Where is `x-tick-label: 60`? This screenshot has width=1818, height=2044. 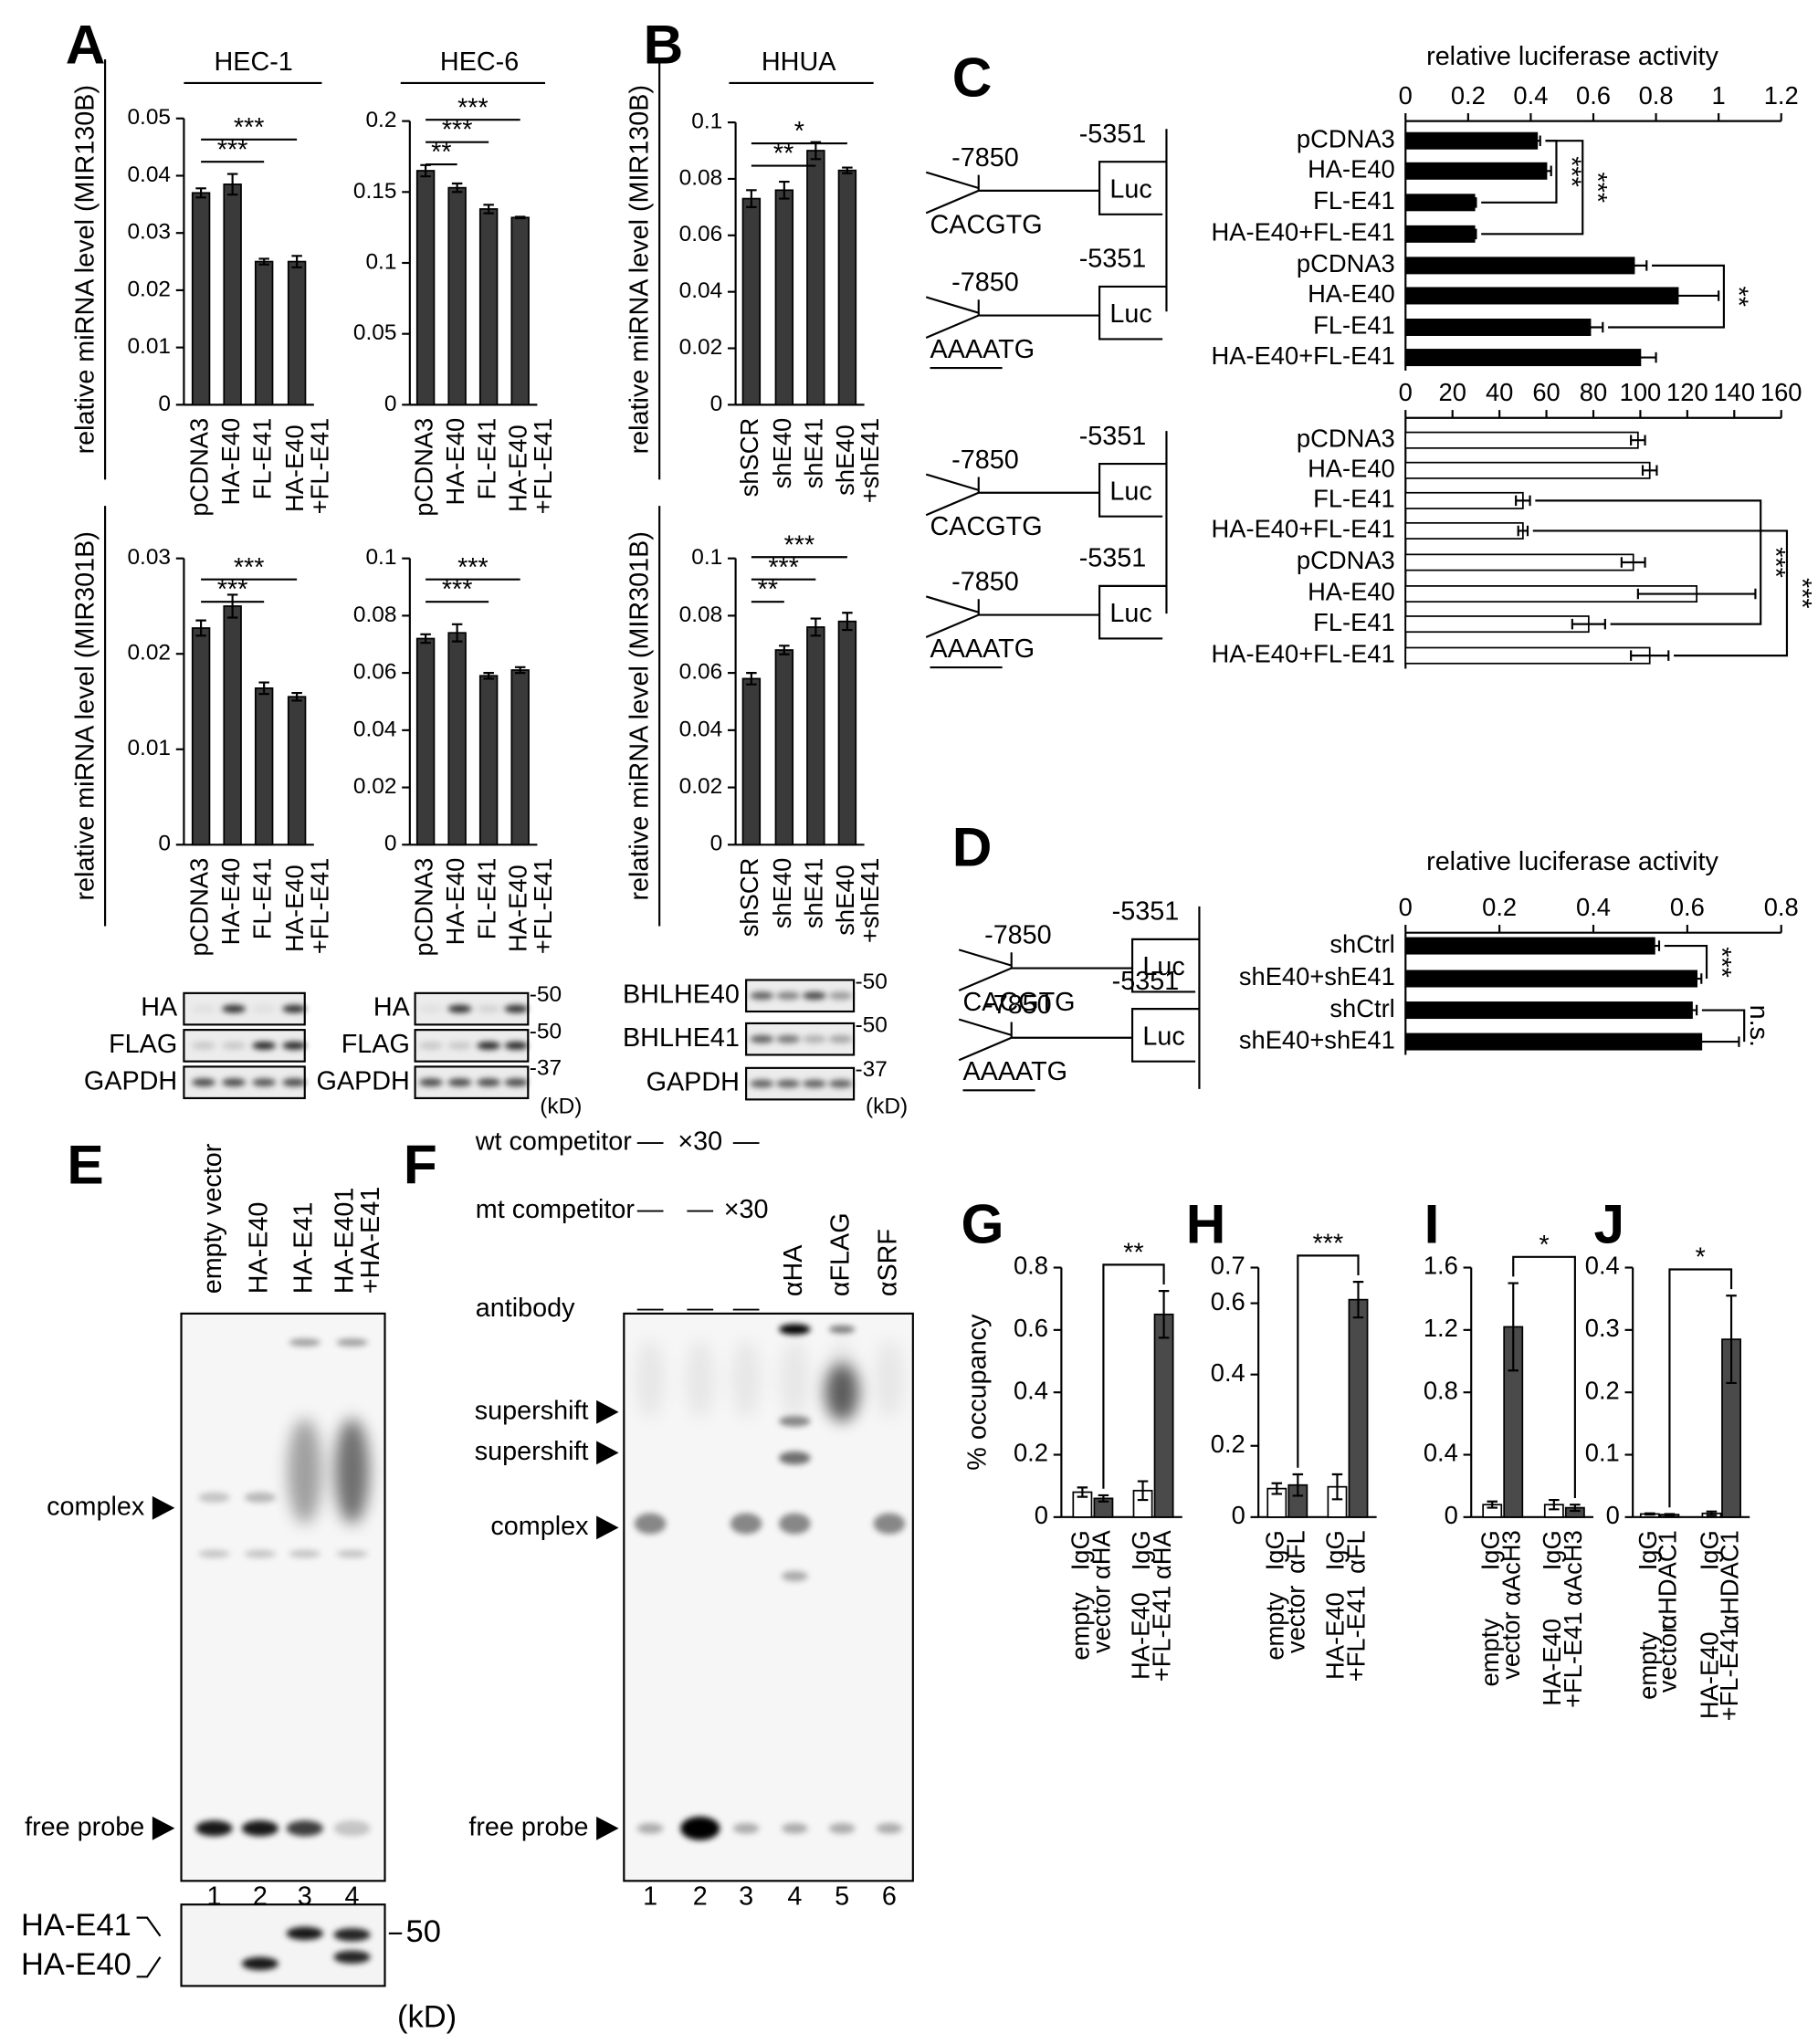
x-tick-label: 60 is located at coordinates (1546, 392).